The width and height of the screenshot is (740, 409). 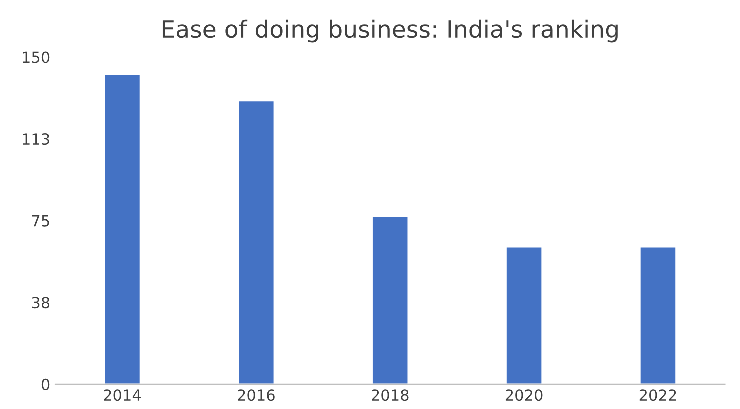 I want to click on x-tick-label: 2018, so click(x=390, y=396).